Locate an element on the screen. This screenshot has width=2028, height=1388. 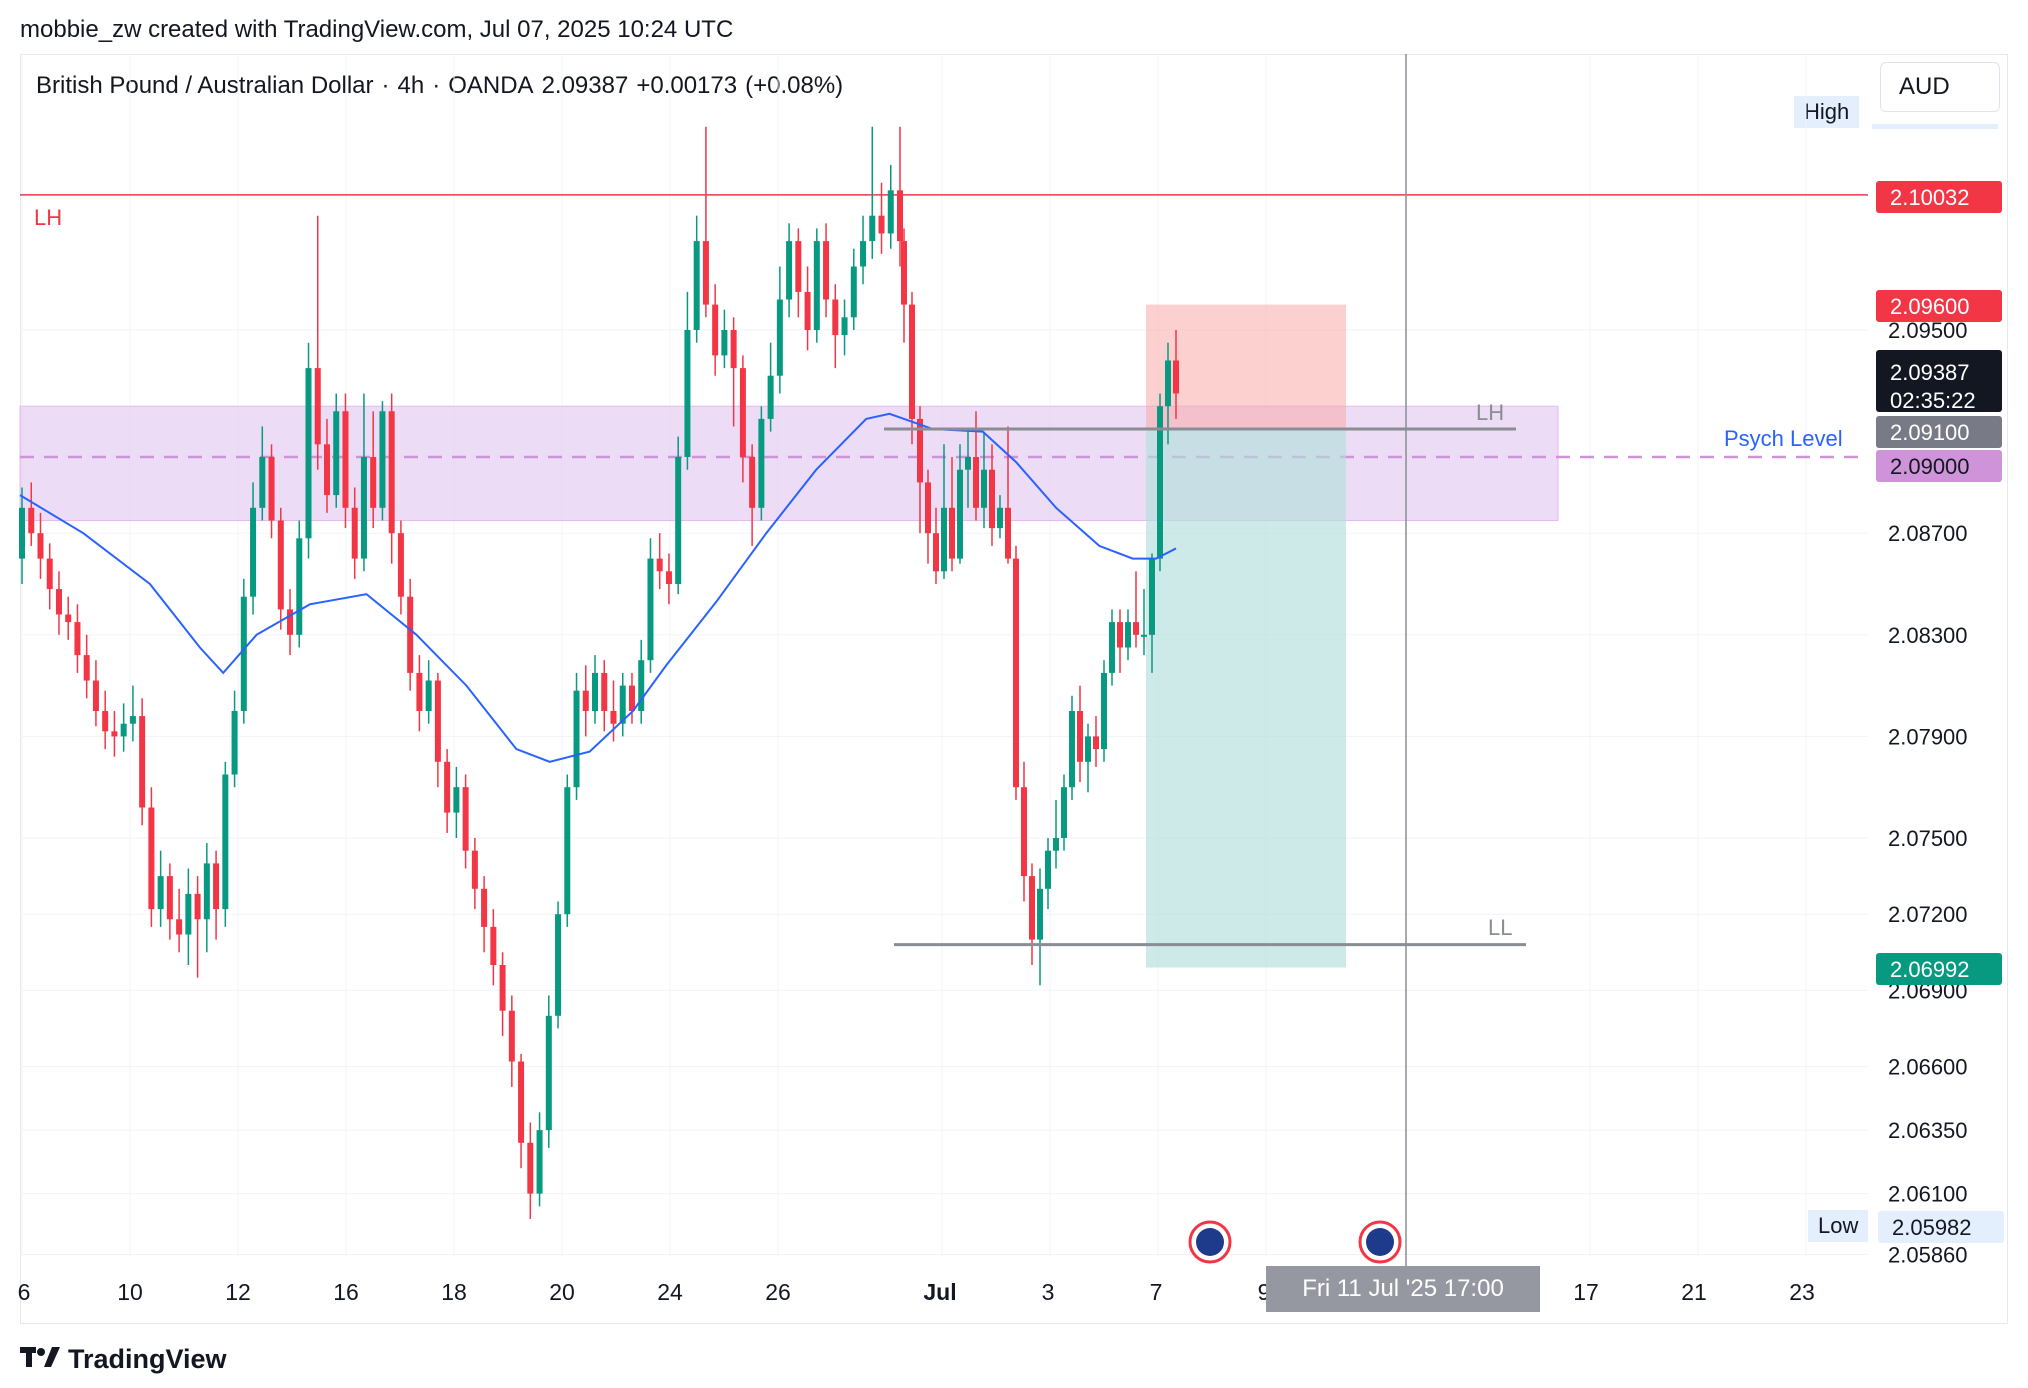
x-axis-tick-label: 18 is located at coordinates (454, 1292).